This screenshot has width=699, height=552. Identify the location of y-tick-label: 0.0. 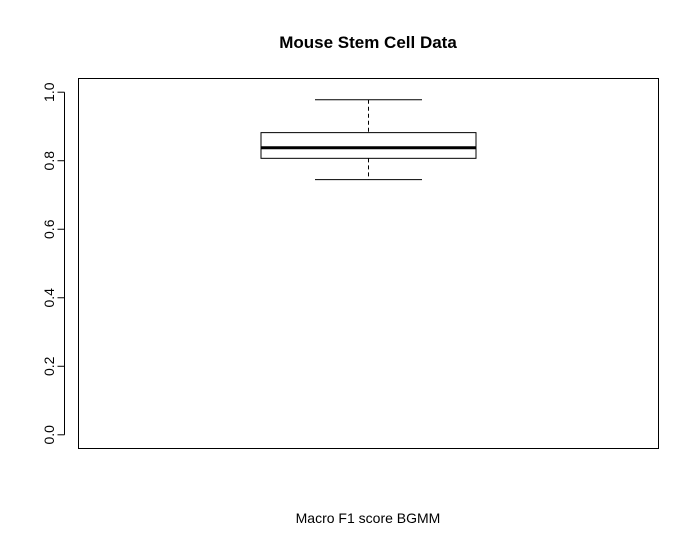
(49, 435).